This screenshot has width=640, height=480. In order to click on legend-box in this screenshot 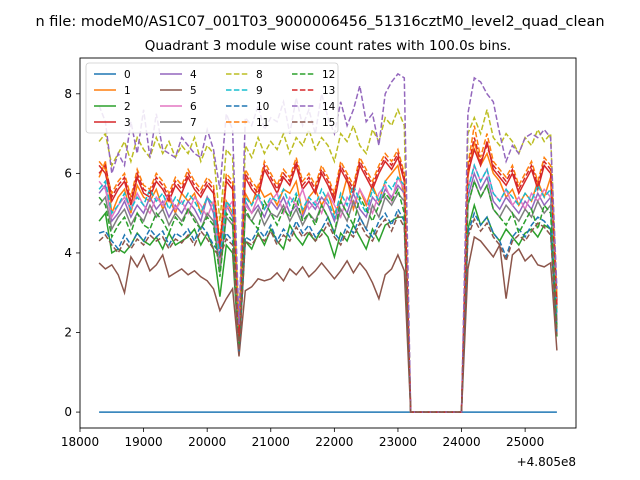, I will do `click(212, 98)`.